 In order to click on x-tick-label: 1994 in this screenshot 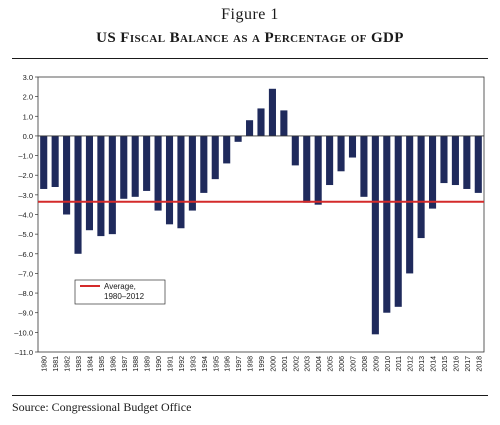, I will do `click(205, 364)`.